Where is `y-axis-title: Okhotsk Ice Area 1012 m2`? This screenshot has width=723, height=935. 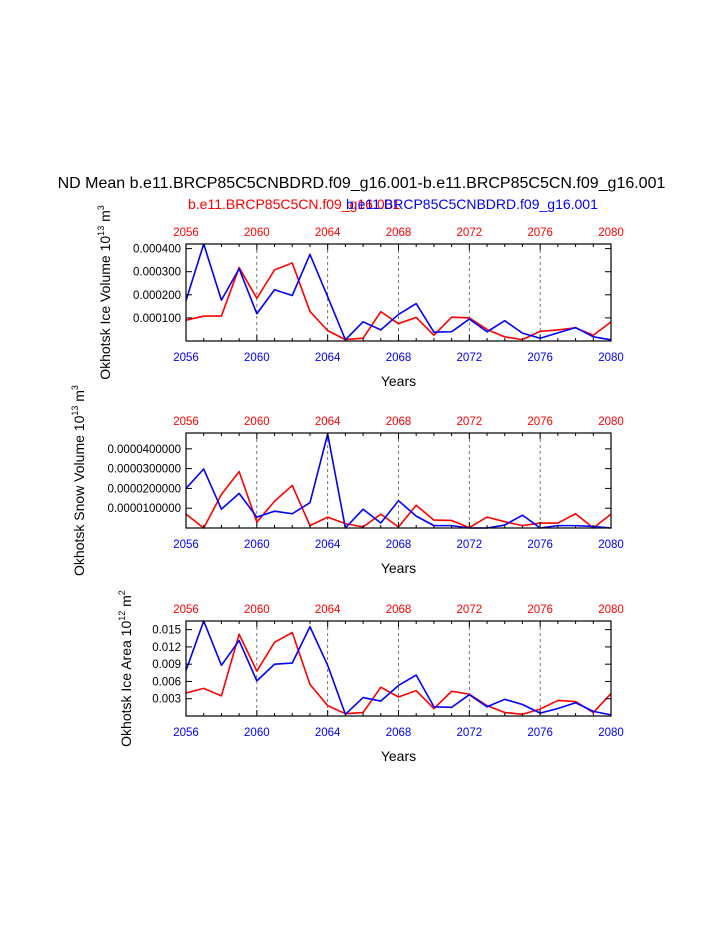 y-axis-title: Okhotsk Ice Area 1012 m2 is located at coordinates (125, 668).